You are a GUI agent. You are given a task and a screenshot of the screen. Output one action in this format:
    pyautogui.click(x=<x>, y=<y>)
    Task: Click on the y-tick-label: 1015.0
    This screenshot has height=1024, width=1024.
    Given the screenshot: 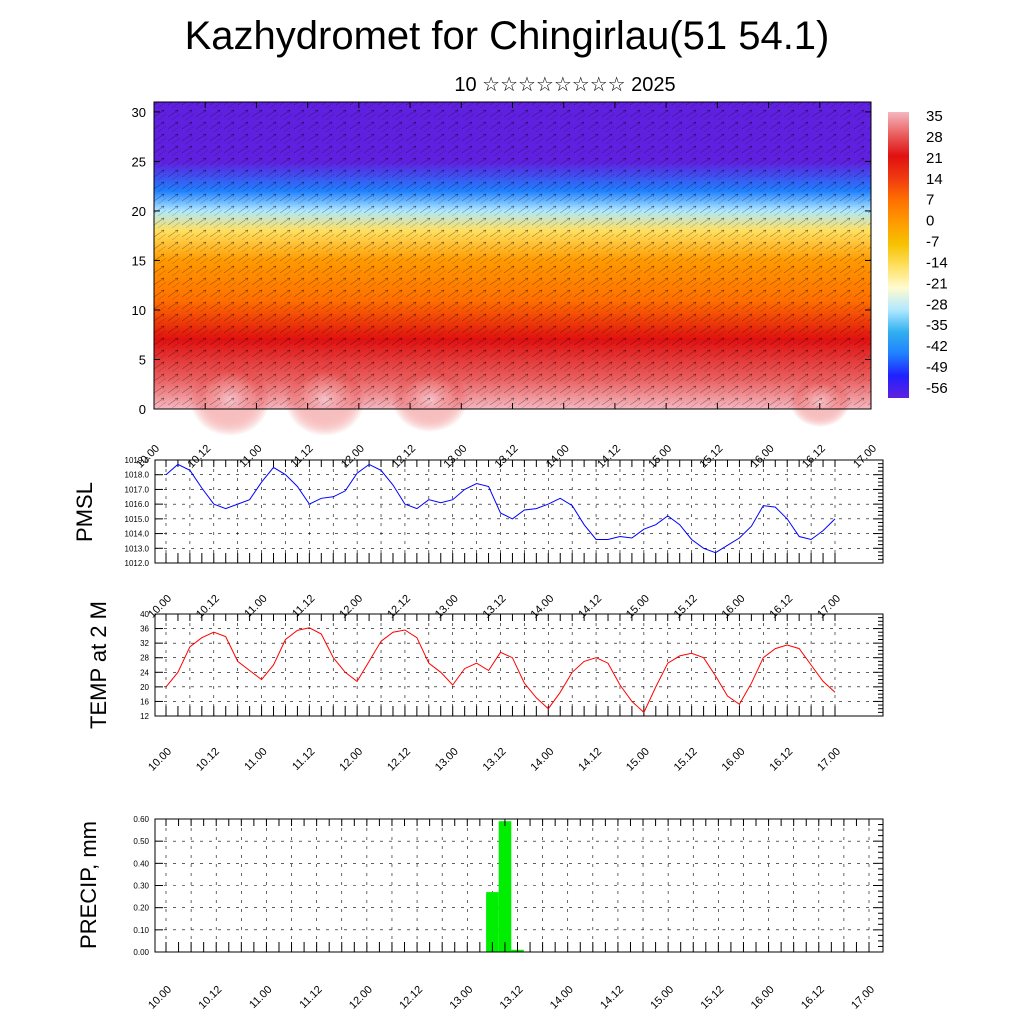 What is the action you would take?
    pyautogui.click(x=137, y=519)
    